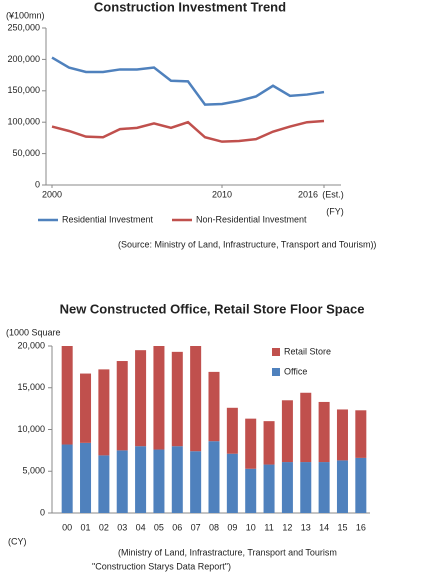 The height and width of the screenshot is (574, 432). I want to click on x-tick-label: 08, so click(214, 527).